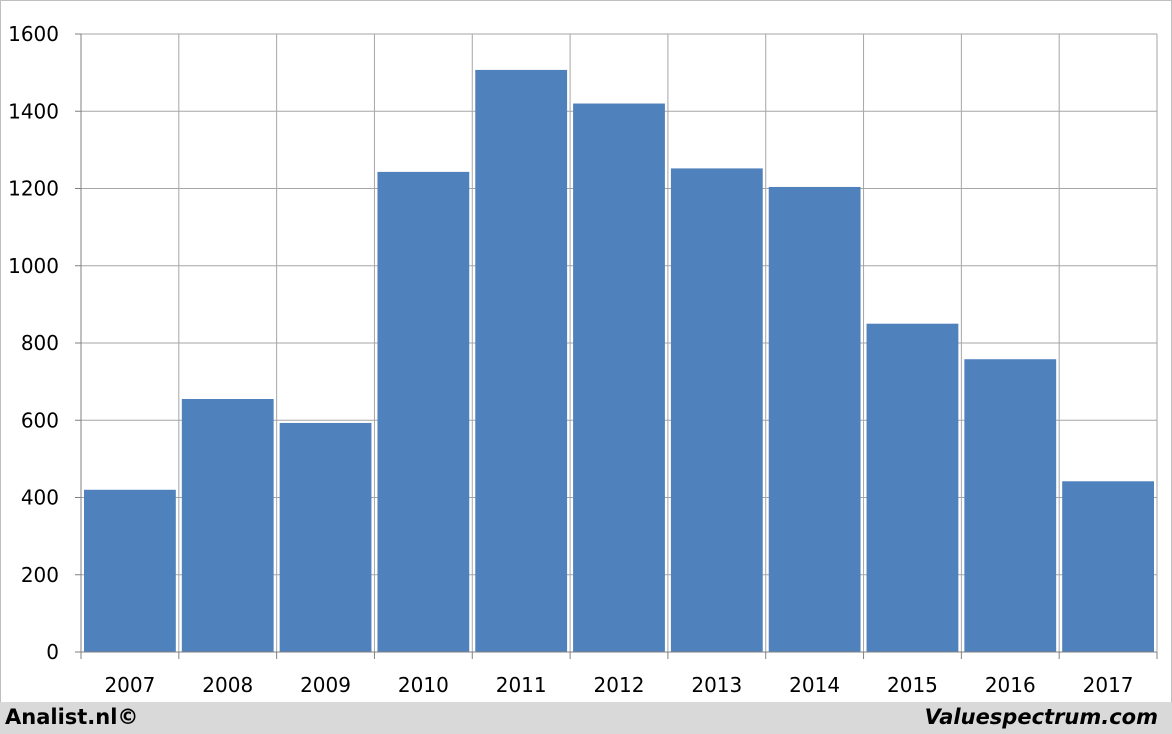 Image resolution: width=1172 pixels, height=734 pixels. I want to click on footer-brand-label: Valuespectrum.com, so click(1041, 717).